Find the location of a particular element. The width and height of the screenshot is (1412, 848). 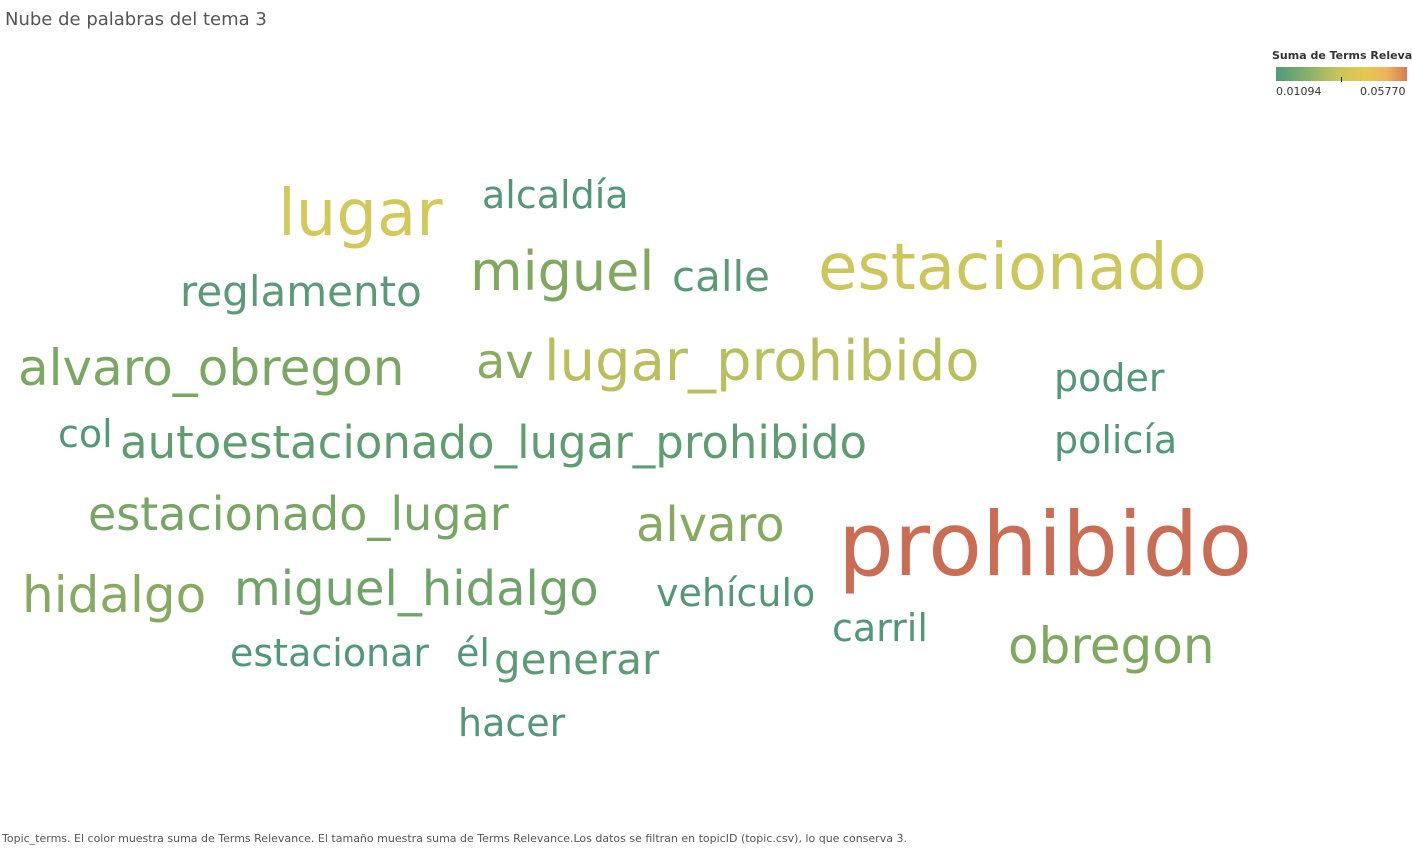

word-poder: poder is located at coordinates (1109, 378).